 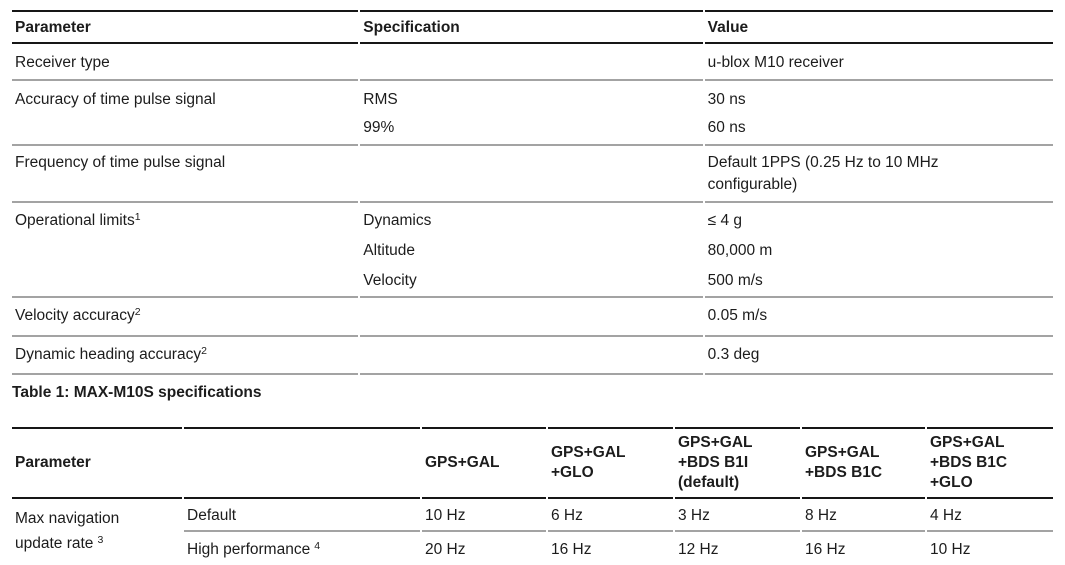 I want to click on cell-parameter: Receiver type, so click(x=185, y=62).